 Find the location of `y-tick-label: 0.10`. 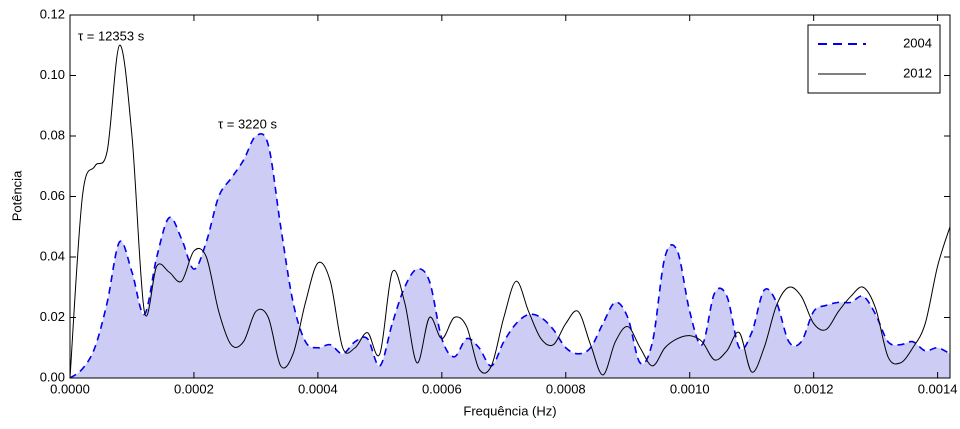

y-tick-label: 0.10 is located at coordinates (52, 74).